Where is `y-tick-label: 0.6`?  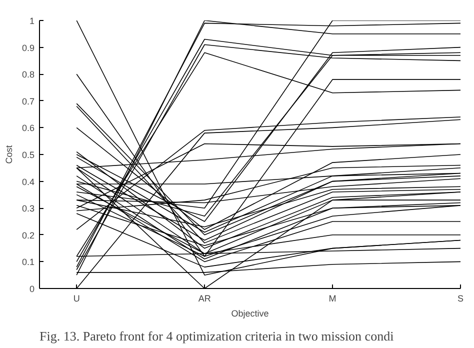 y-tick-label: 0.6 is located at coordinates (28, 128).